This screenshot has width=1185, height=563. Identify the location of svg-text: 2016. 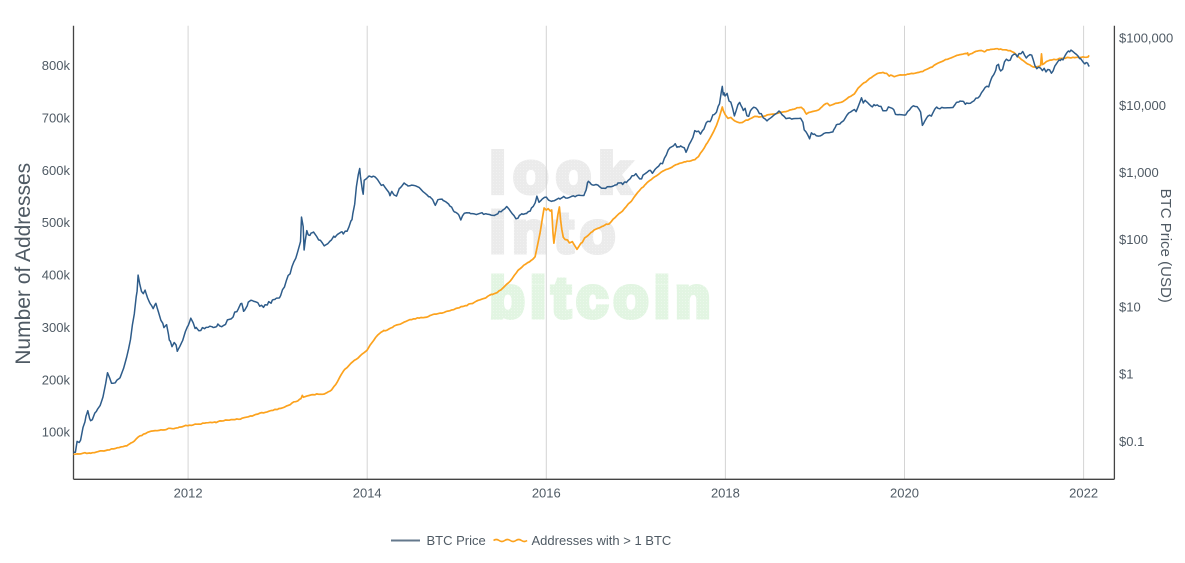
(546, 493).